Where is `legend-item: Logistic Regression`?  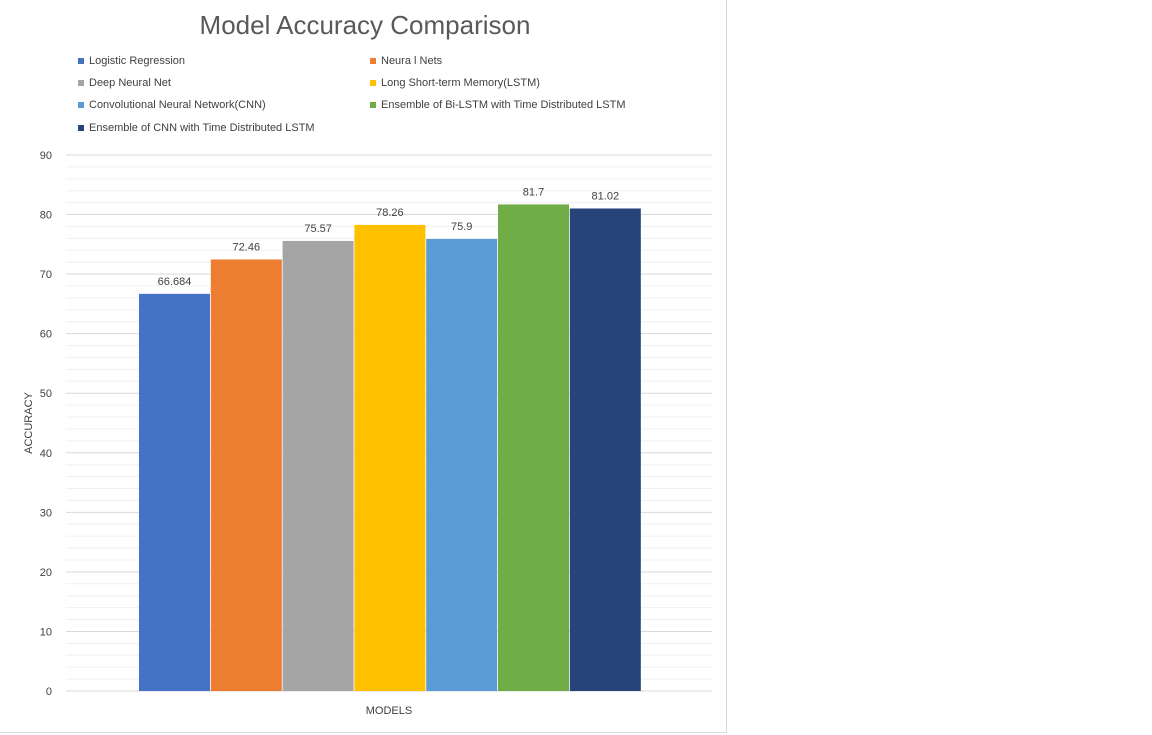 legend-item: Logistic Regression is located at coordinates (131, 61).